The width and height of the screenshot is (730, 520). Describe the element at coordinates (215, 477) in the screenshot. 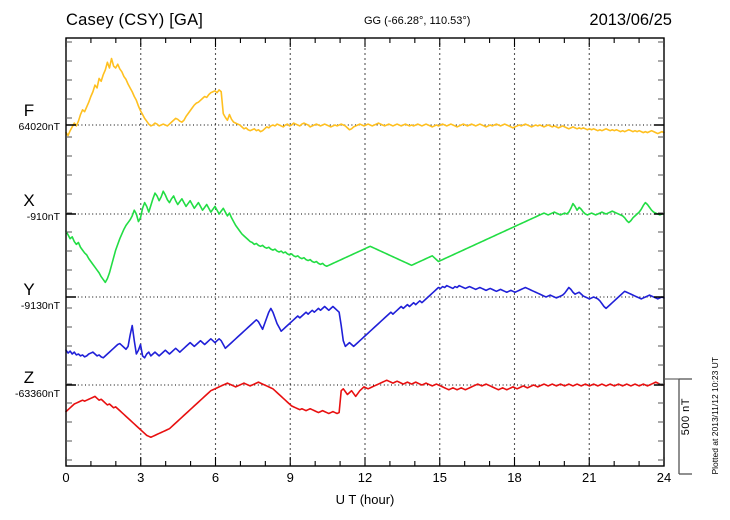

I see `x-tick-6: 6` at that location.